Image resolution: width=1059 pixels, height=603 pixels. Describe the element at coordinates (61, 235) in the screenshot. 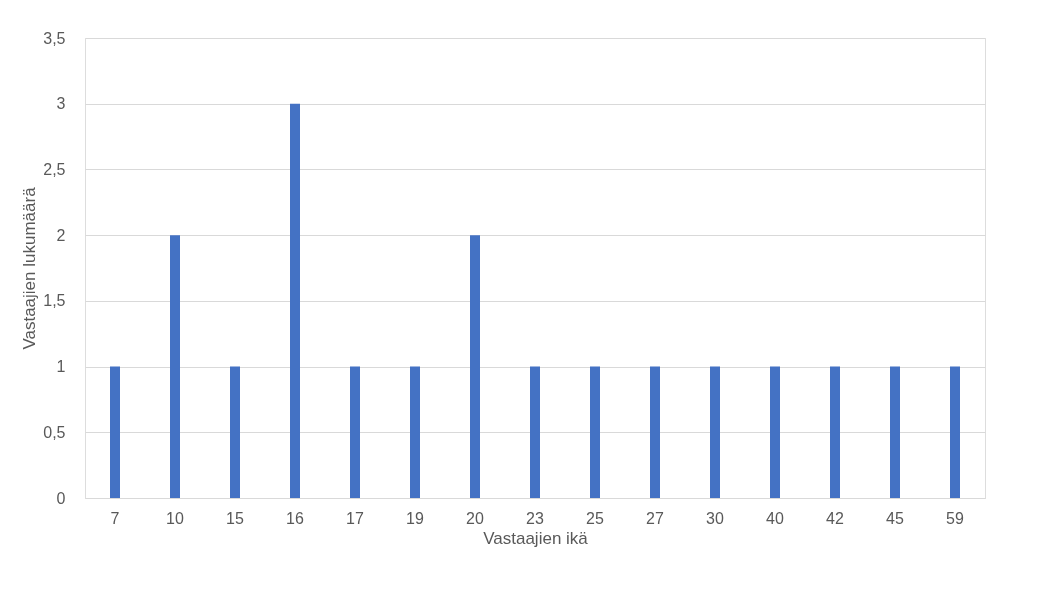

I see `y-tick-label: 2` at that location.